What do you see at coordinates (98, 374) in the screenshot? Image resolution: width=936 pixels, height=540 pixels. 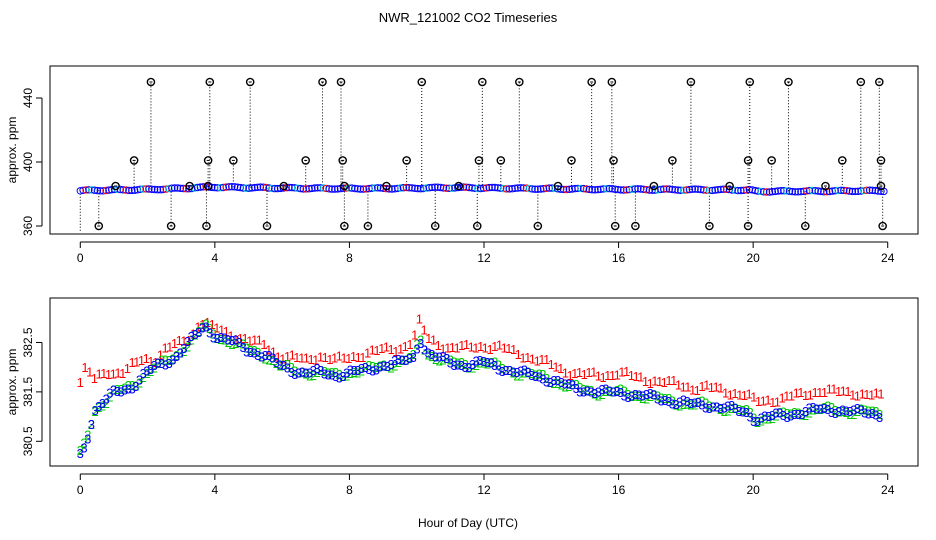 I see `series-1-point-4: 1` at bounding box center [98, 374].